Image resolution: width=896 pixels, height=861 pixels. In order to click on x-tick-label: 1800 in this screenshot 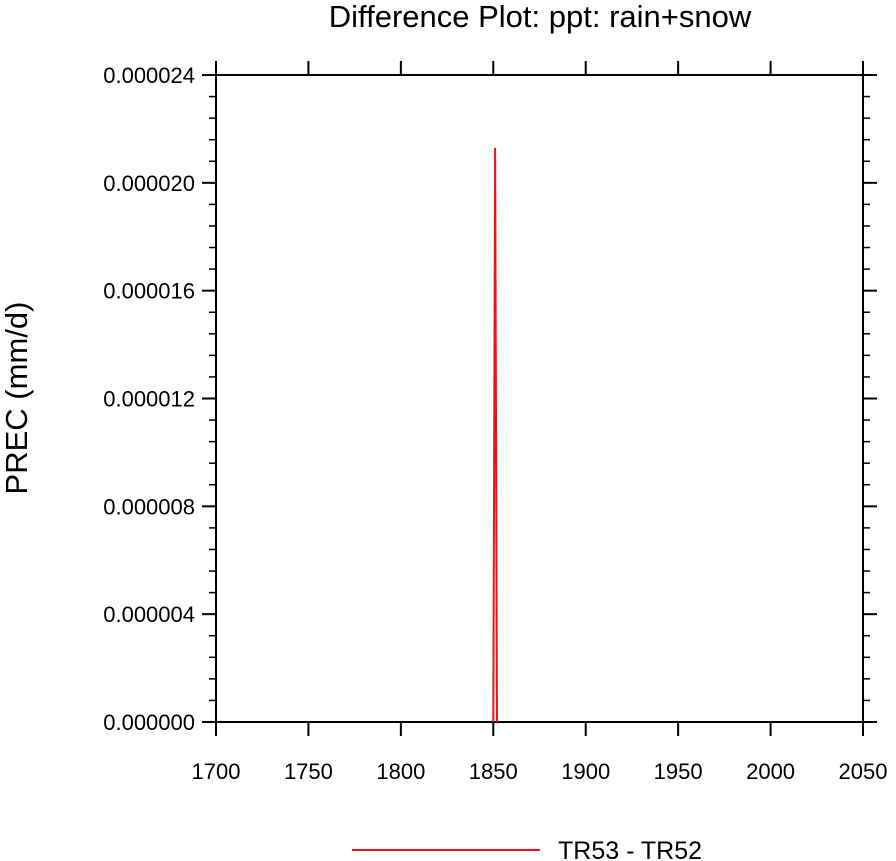, I will do `click(400, 771)`.